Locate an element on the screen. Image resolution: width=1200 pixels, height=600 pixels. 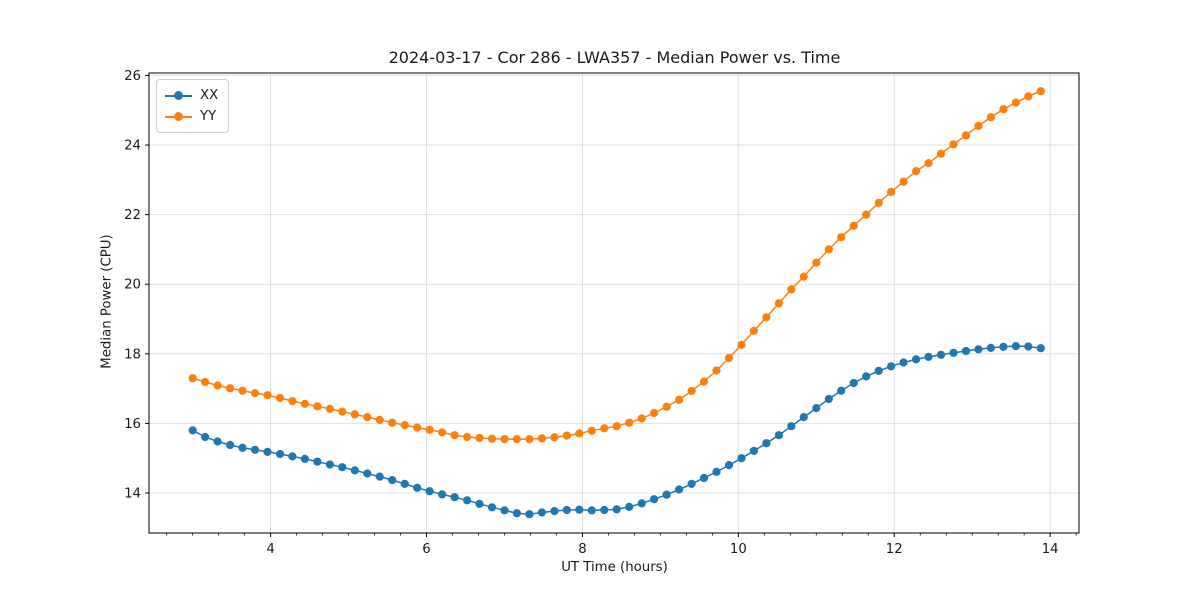
y-tick-label: 22 is located at coordinates (132, 215).